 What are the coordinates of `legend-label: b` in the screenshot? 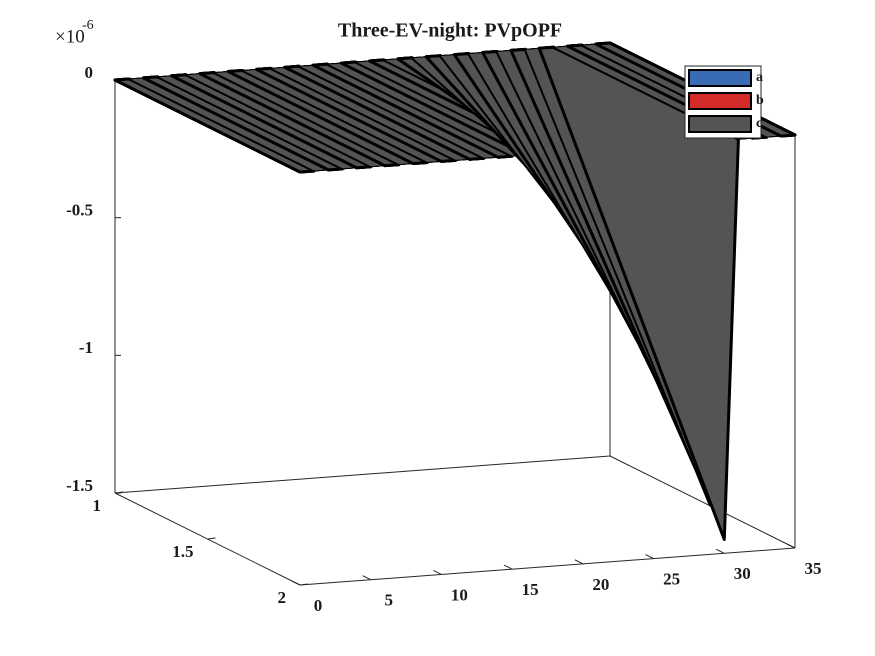 It's located at (760, 100).